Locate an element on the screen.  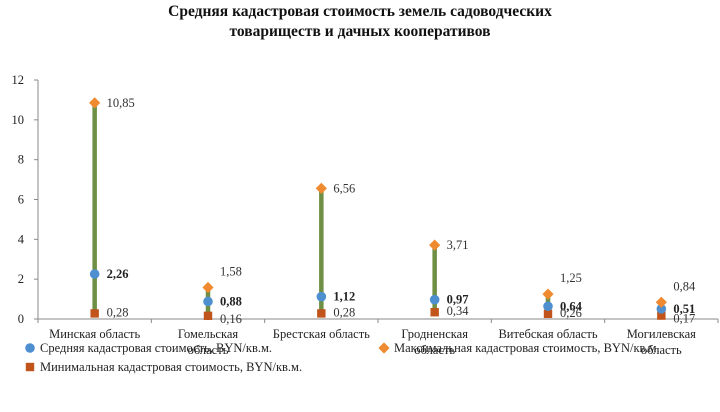
y-tick-label: 4 is located at coordinates (21, 239).